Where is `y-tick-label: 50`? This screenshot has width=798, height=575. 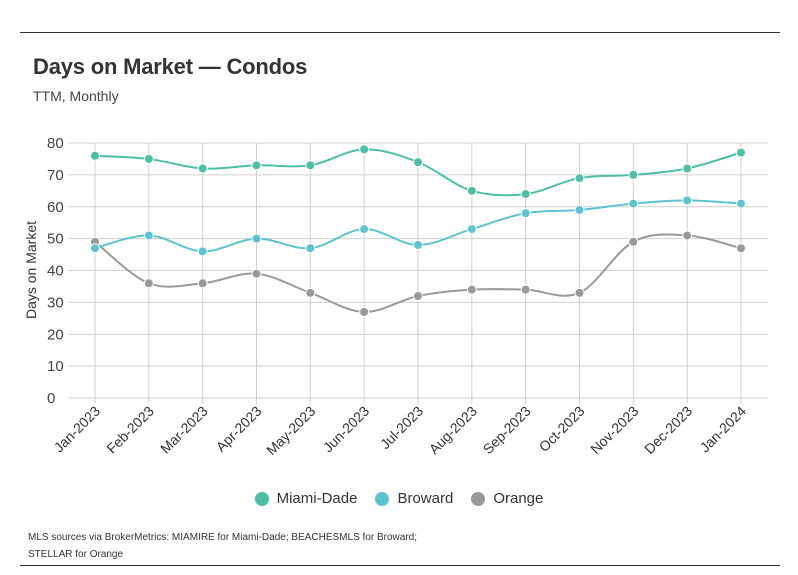
y-tick-label: 50 is located at coordinates (55, 239).